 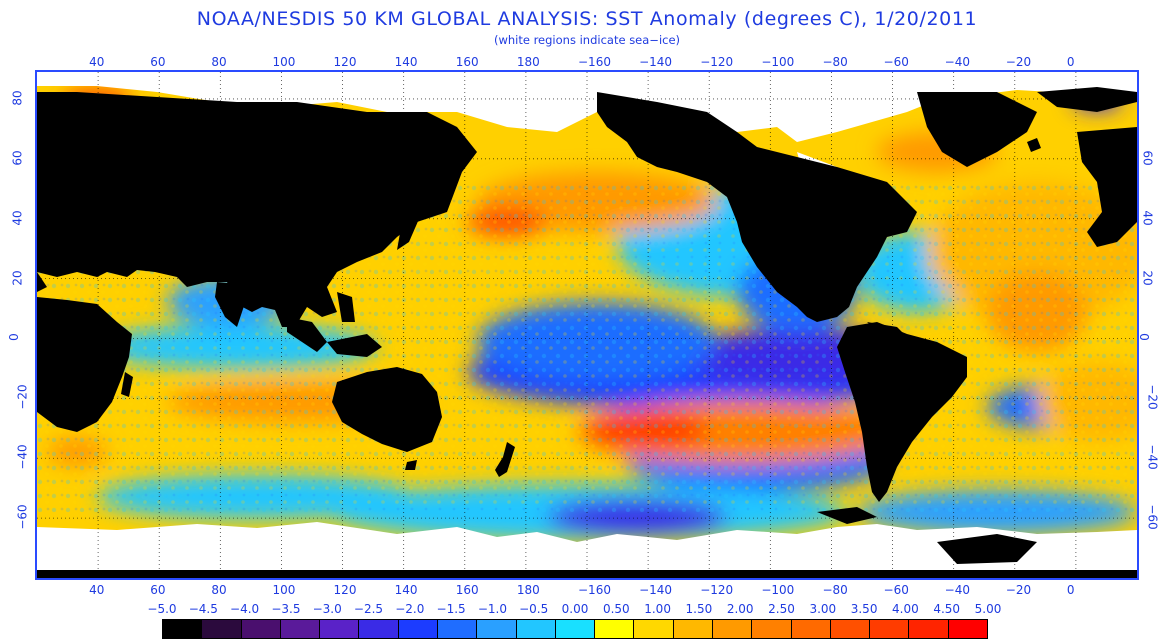 What do you see at coordinates (1018, 590) in the screenshot?
I see `map-bottom_lon_labels-label: −20` at bounding box center [1018, 590].